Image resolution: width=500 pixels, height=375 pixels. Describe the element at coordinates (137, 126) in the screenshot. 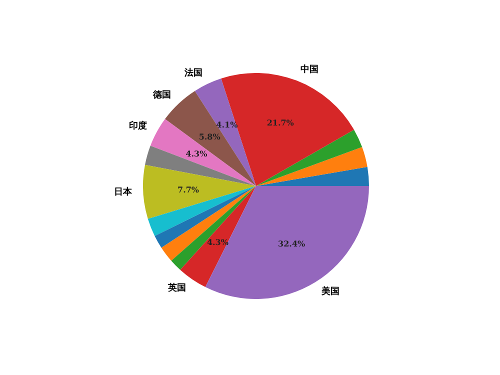

I see `slice-label: 印度` at that location.